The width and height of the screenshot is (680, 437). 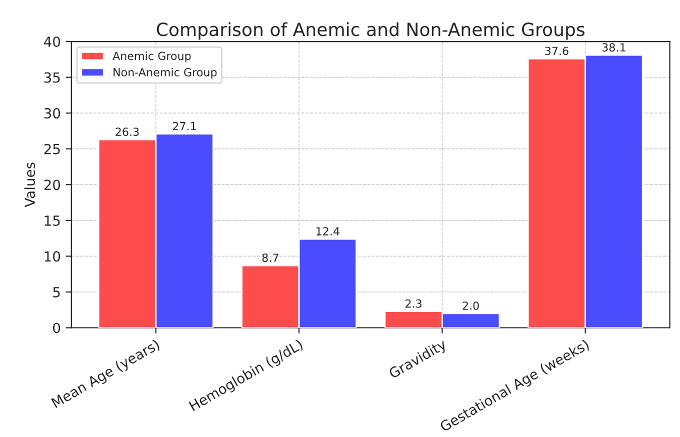 I want to click on data-label: 12.4, so click(x=328, y=231).